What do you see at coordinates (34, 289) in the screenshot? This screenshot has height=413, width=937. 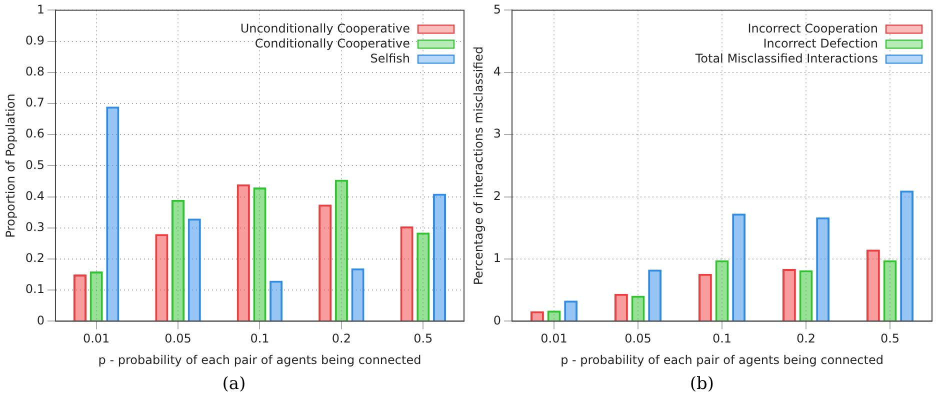 I see `y-tick-label: 0.1` at bounding box center [34, 289].